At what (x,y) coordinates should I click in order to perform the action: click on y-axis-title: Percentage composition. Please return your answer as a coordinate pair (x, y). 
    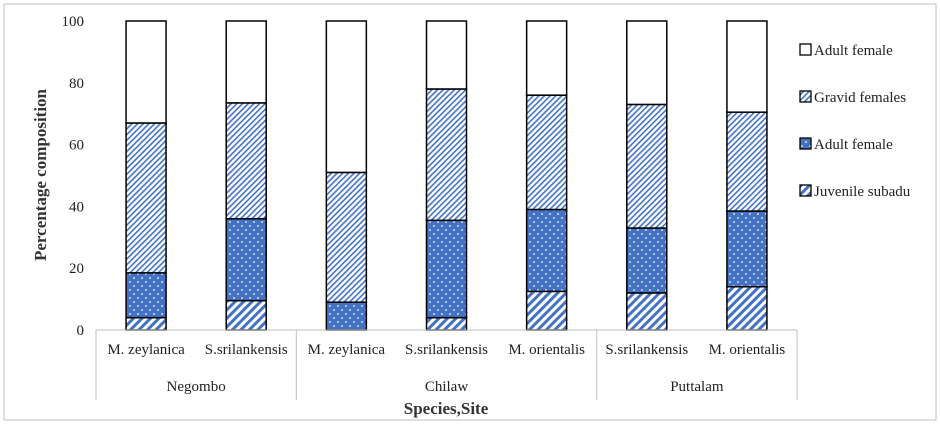
    Looking at the image, I should click on (40, 174).